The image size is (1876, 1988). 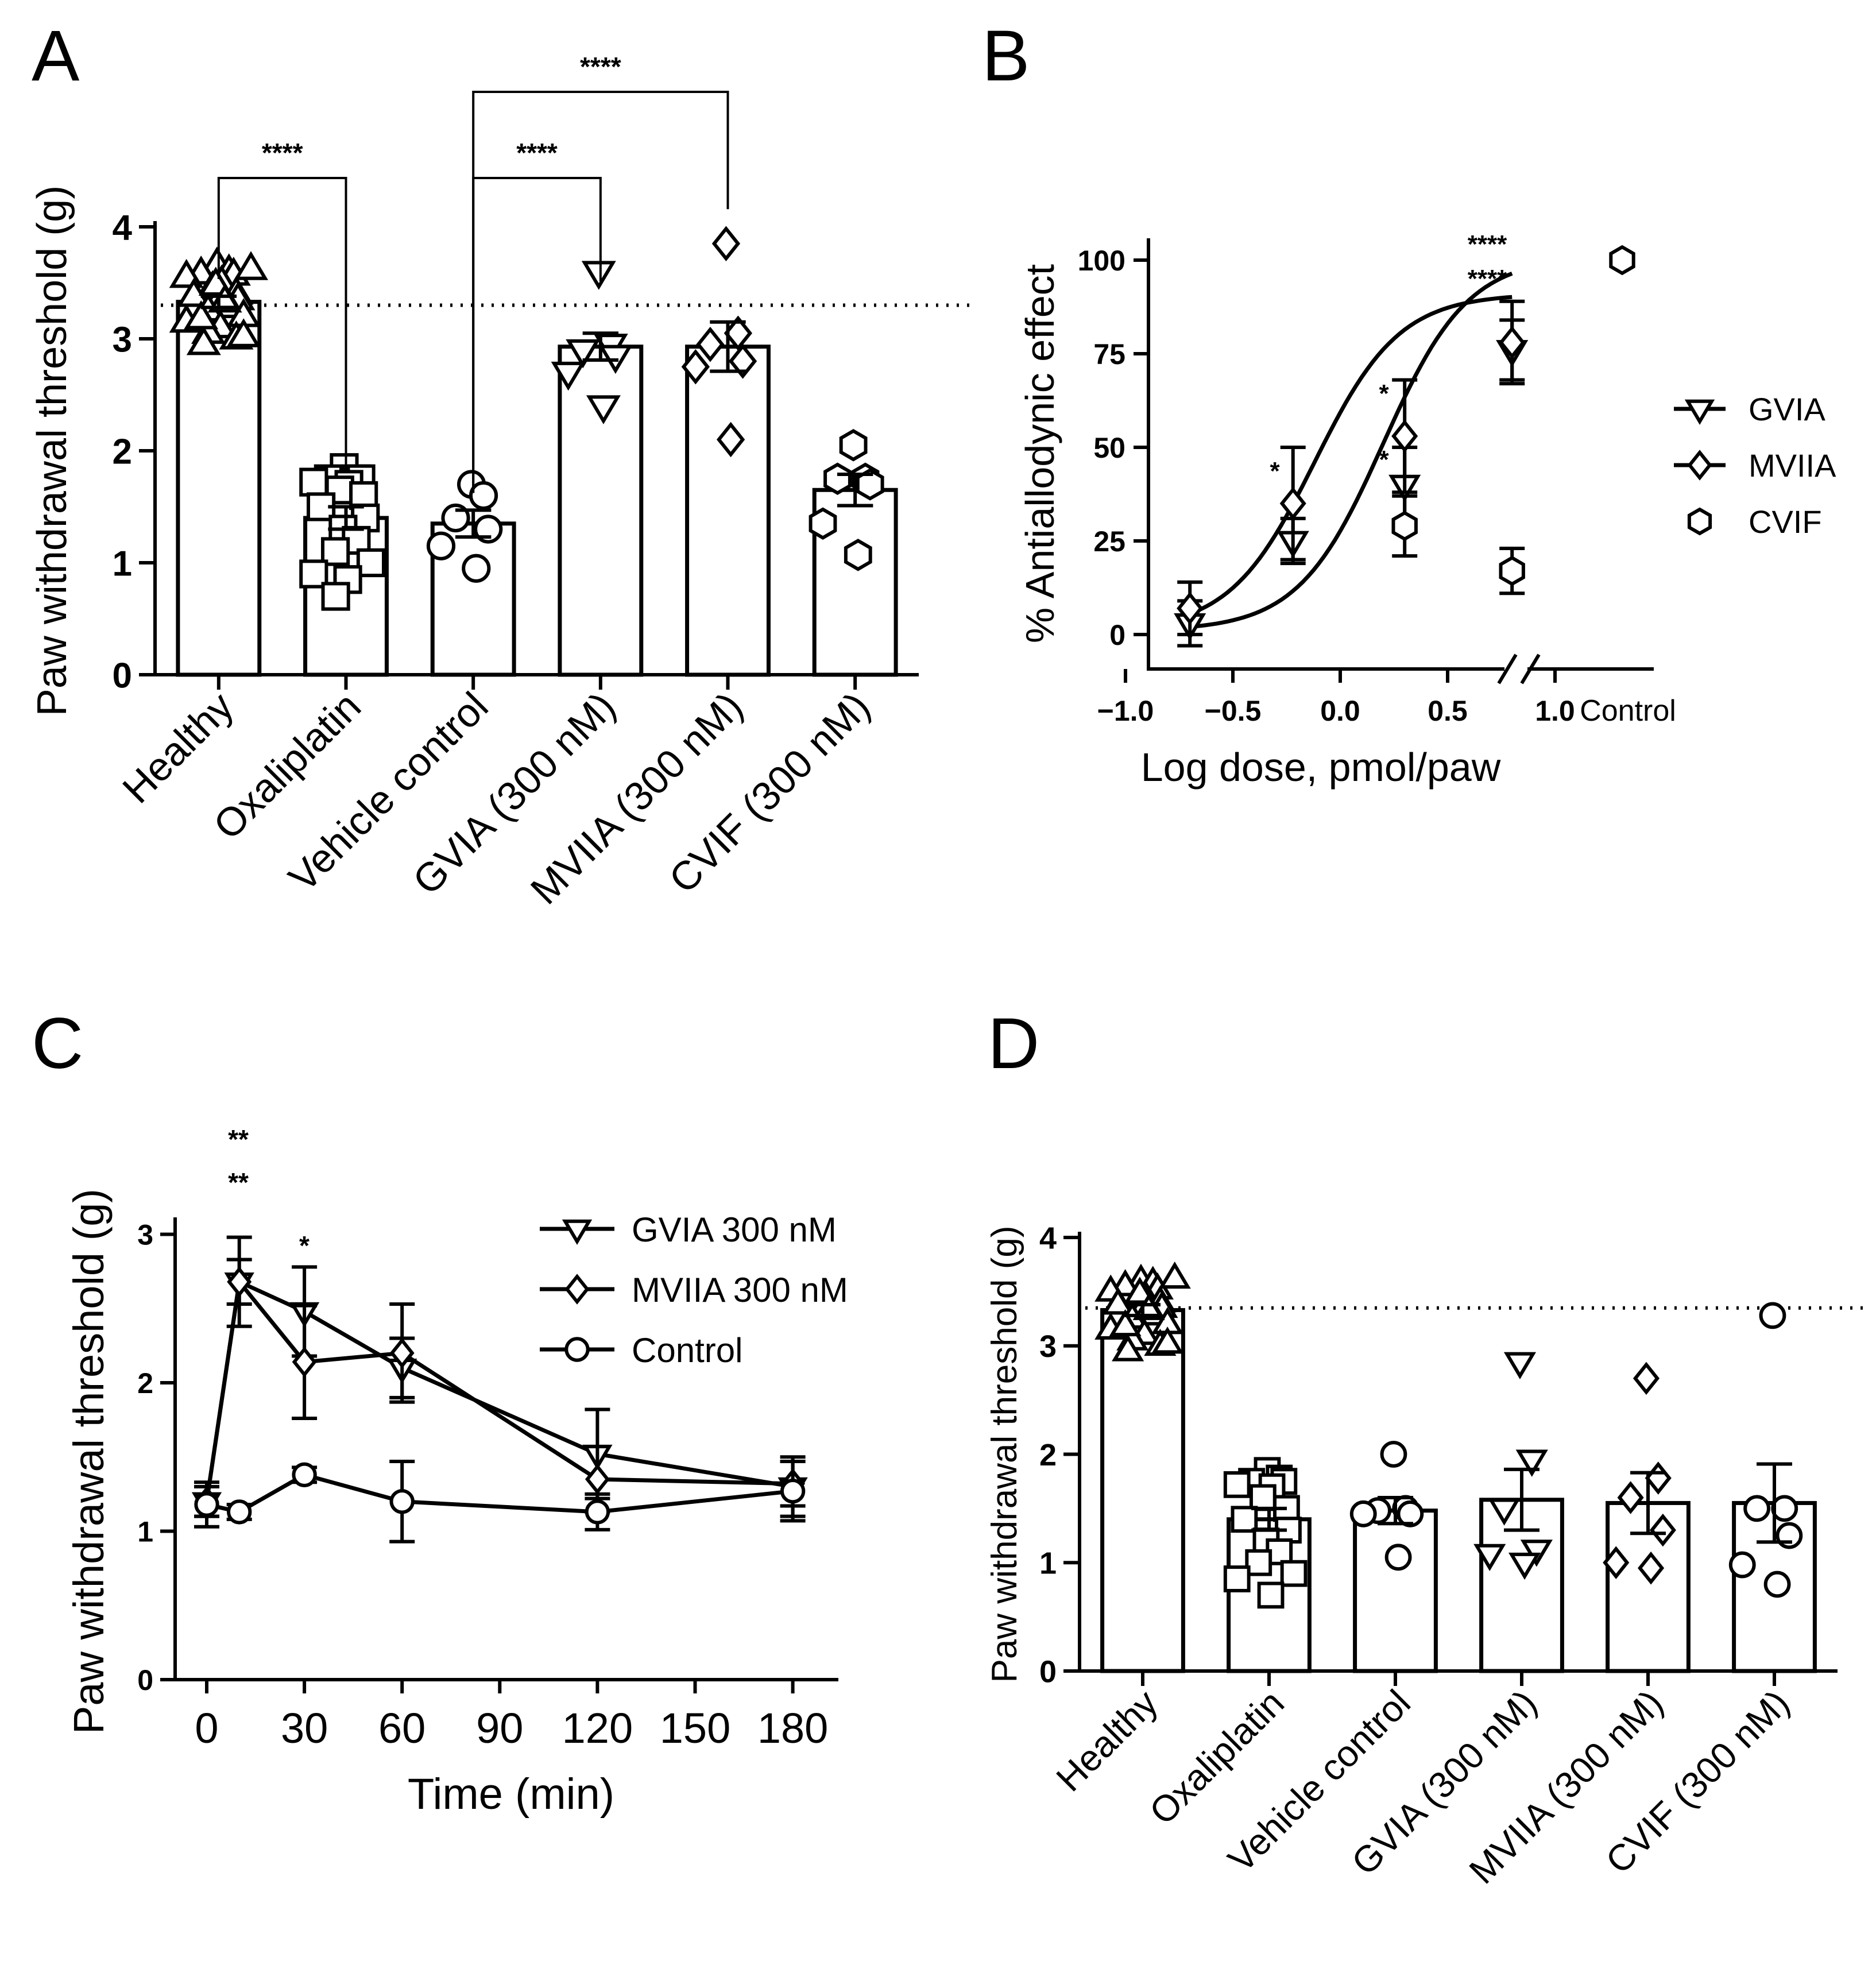 What do you see at coordinates (601, 292) in the screenshot?
I see `significance-bracket` at bounding box center [601, 292].